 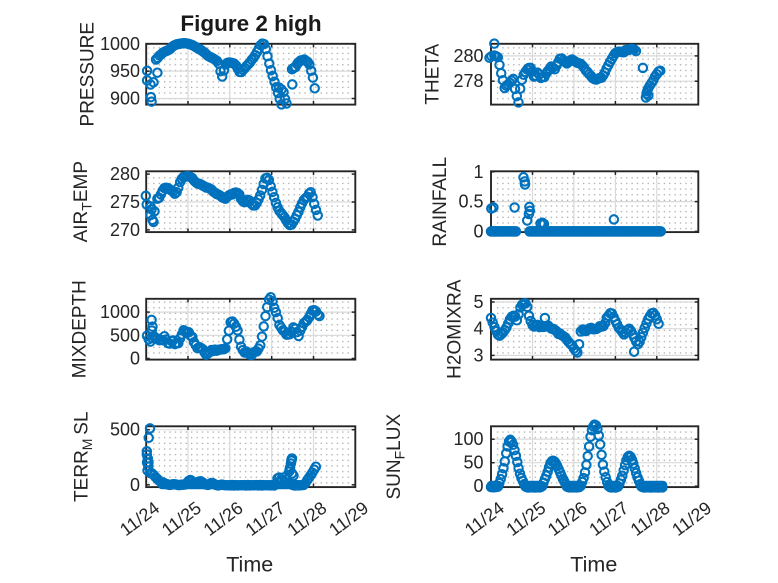 I want to click on svg-text: 100, so click(x=468, y=439).